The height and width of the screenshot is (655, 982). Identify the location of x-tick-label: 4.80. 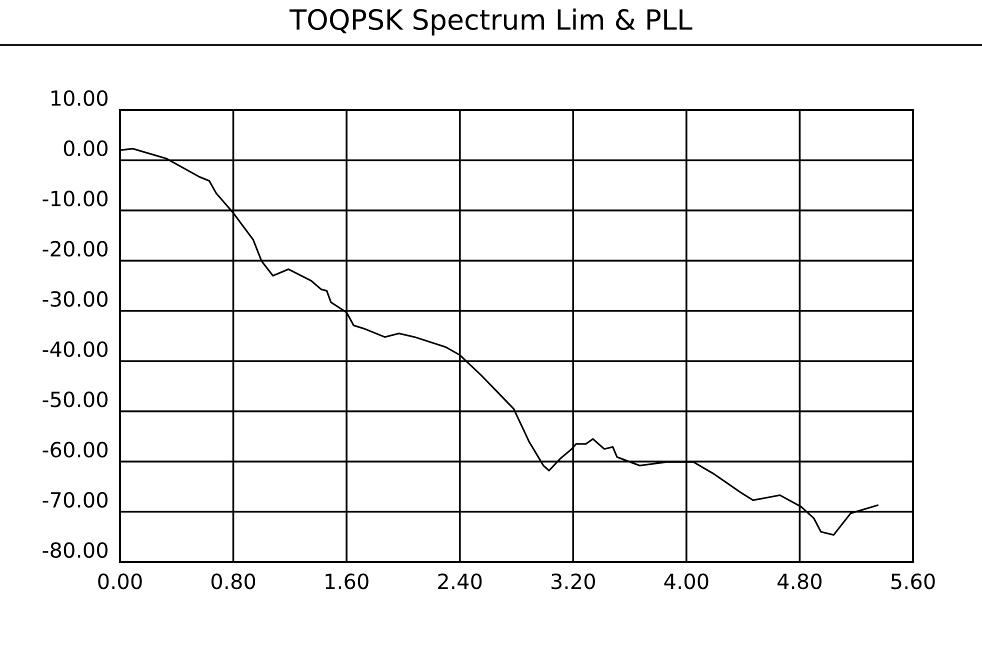
(800, 581).